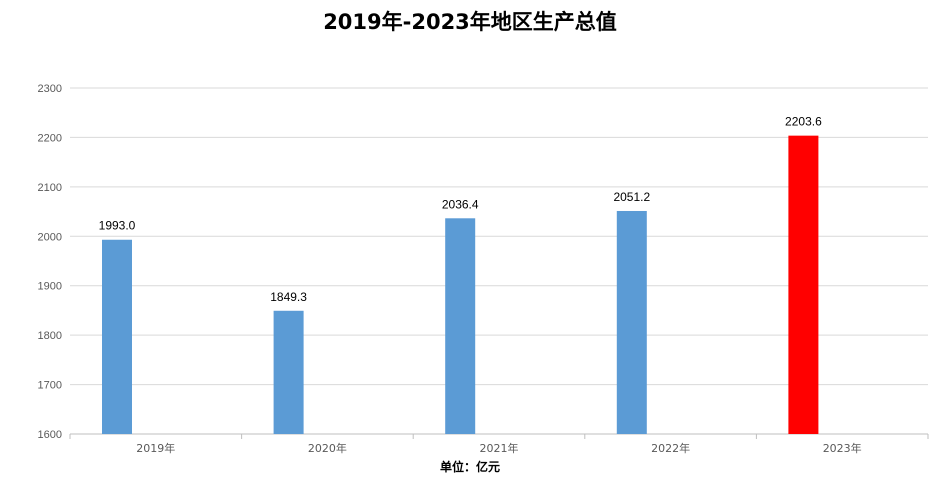 The width and height of the screenshot is (940, 492). Describe the element at coordinates (842, 448) in the screenshot. I see `x-tick-label: 2023年` at that location.